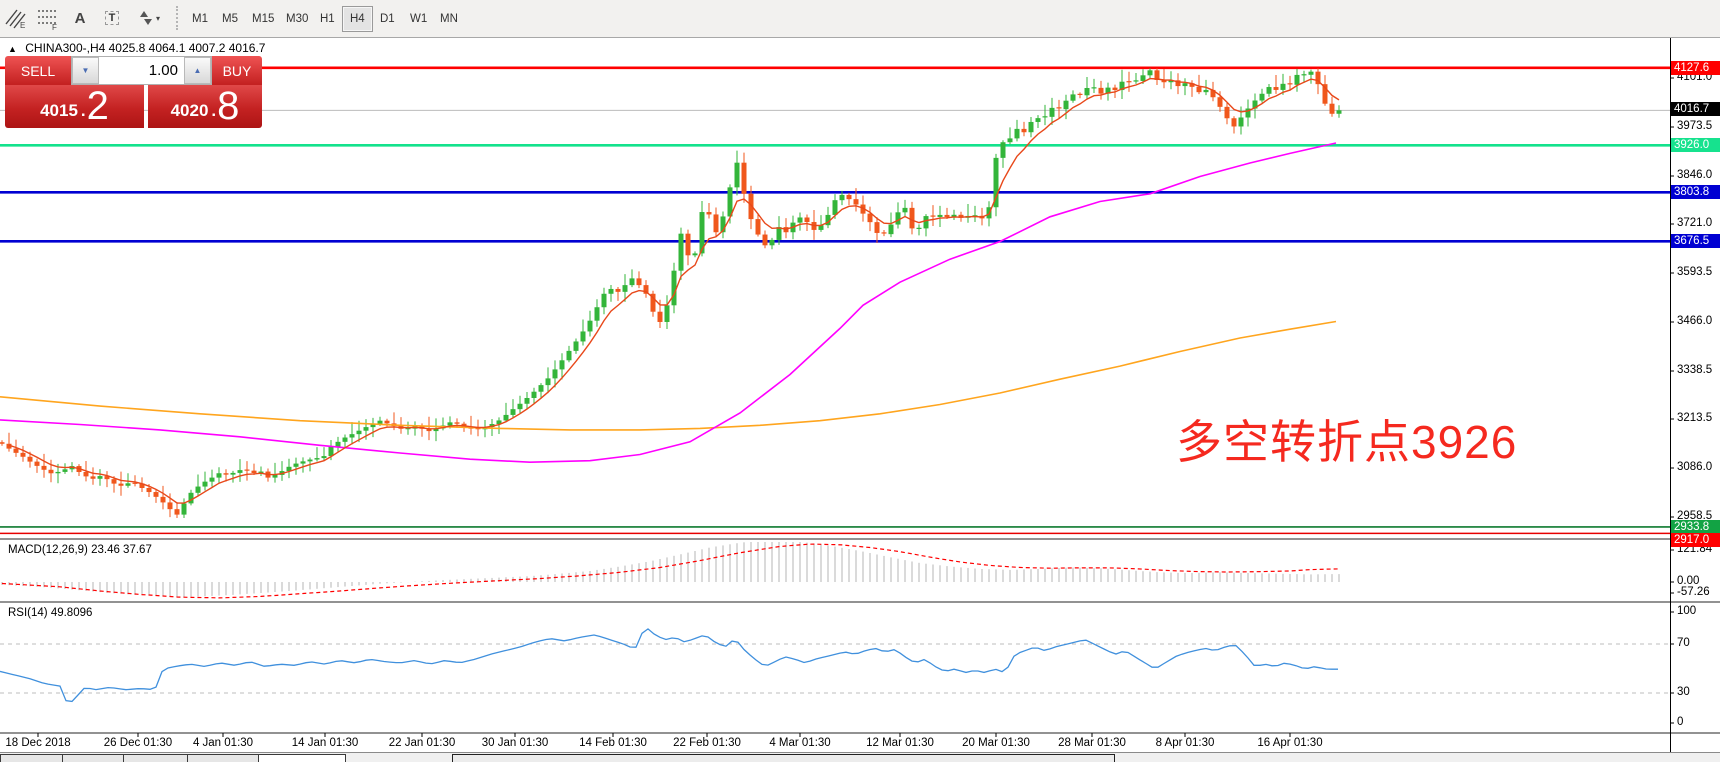 This screenshot has width=1720, height=762. I want to click on timeframe-button-m5: M5, so click(230, 19).